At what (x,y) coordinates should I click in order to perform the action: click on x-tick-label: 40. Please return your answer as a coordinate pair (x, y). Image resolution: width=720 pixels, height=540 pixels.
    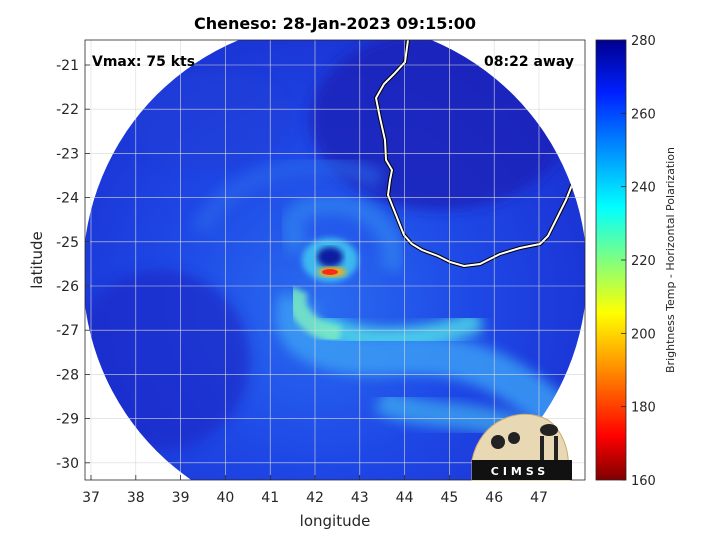
    Looking at the image, I should click on (225, 498).